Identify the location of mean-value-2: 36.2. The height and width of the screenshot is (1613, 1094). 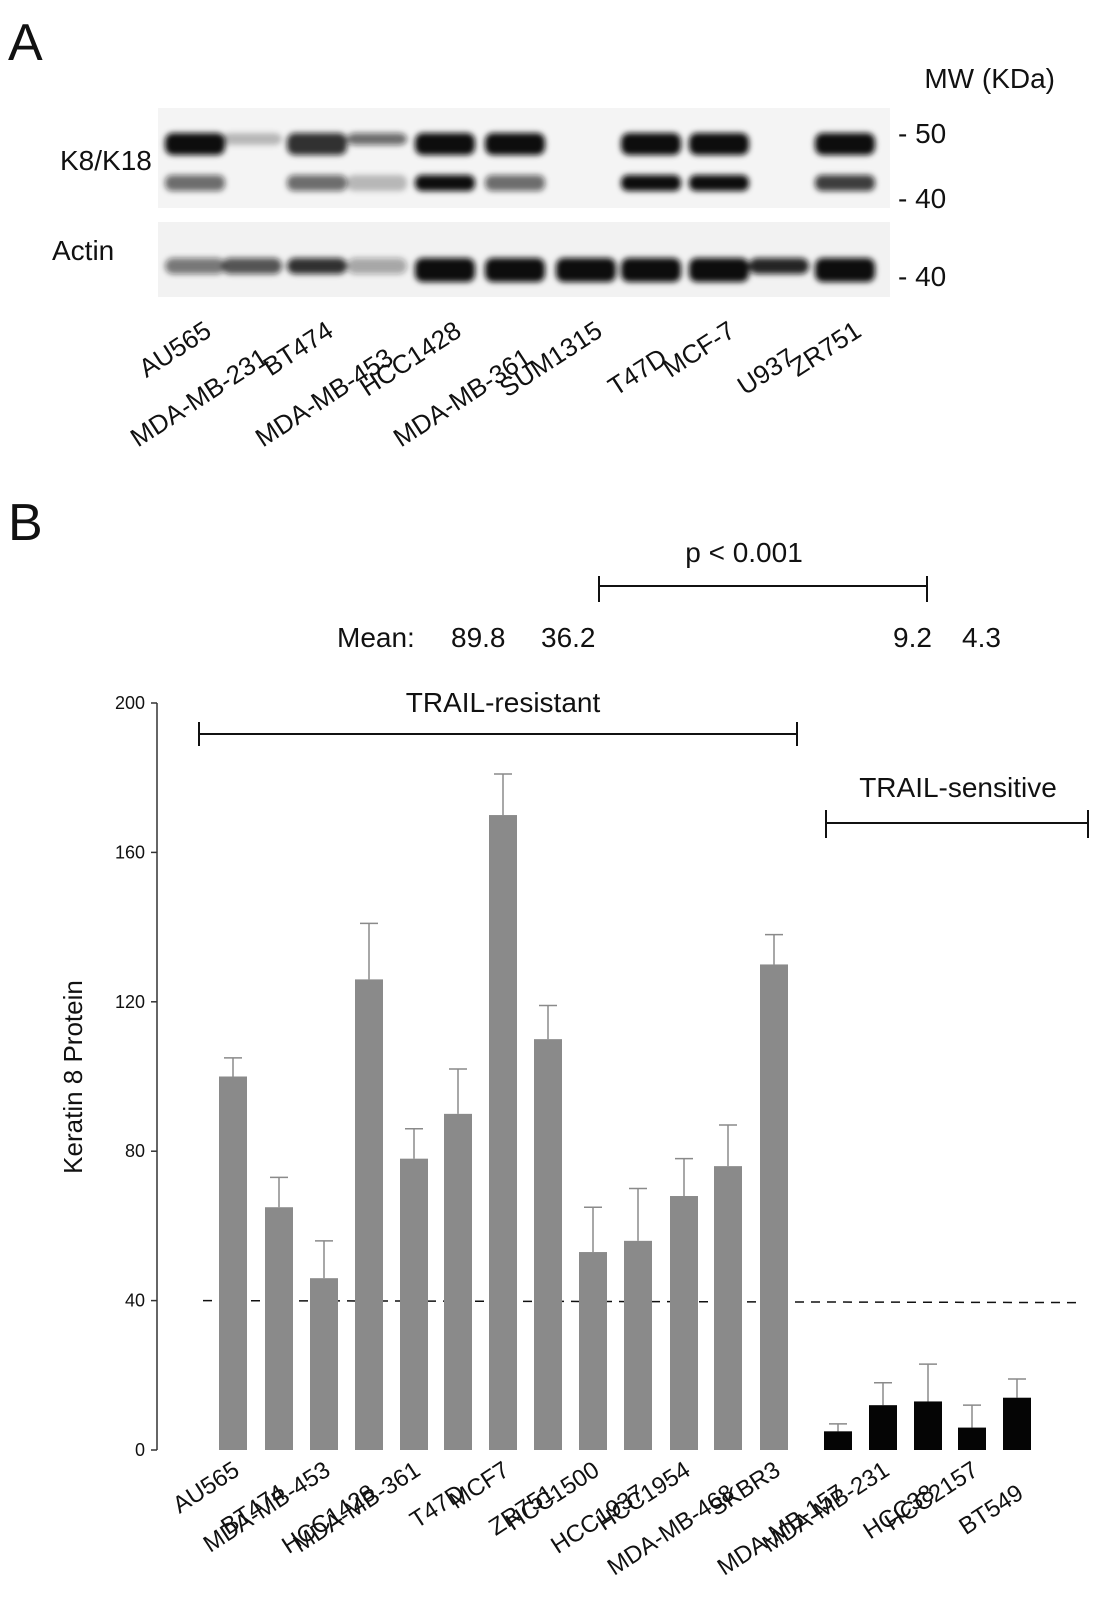
(568, 637).